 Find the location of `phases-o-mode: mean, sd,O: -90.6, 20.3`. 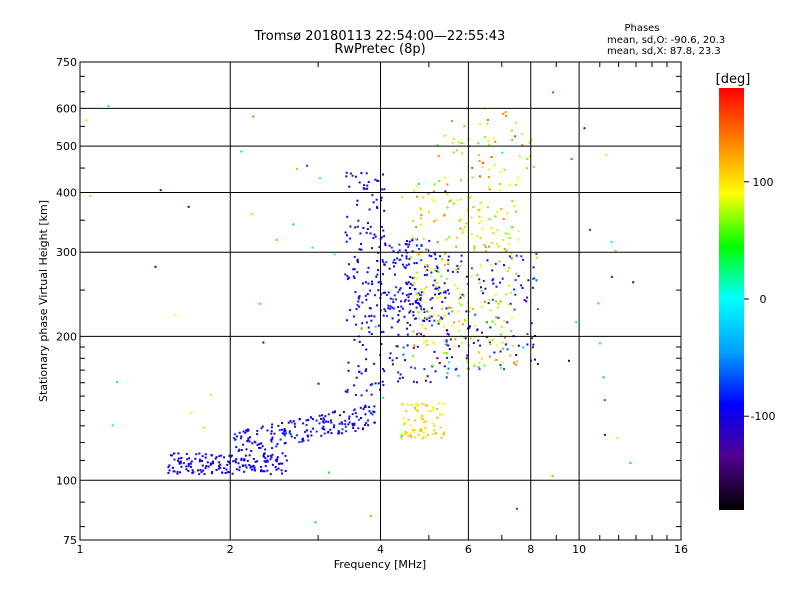

phases-o-mode: mean, sd,O: -90.6, 20.3 is located at coordinates (666, 40).